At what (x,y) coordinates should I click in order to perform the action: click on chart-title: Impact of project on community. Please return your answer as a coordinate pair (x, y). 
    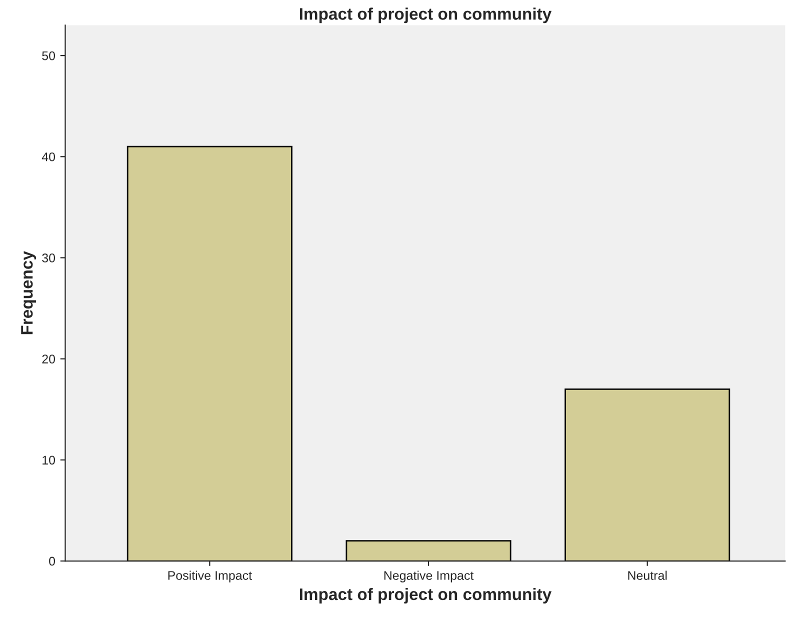
    Looking at the image, I should click on (426, 16).